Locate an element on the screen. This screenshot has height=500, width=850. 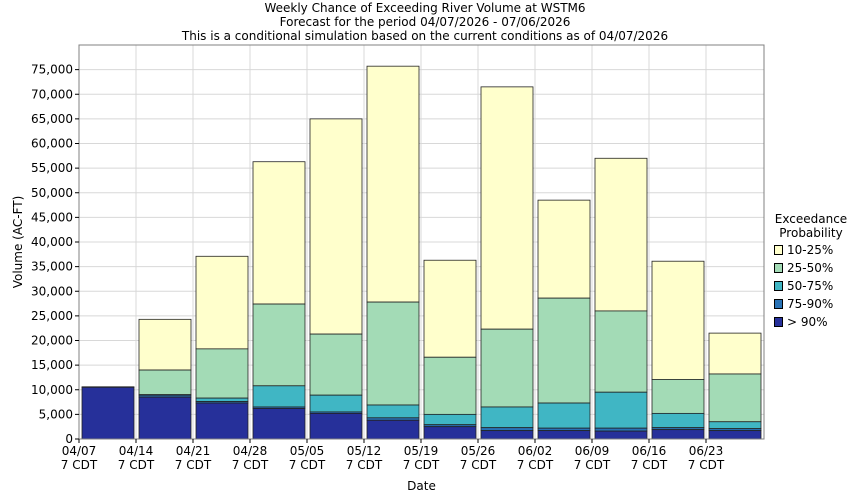
y-tick-label: 25,000 is located at coordinates (52, 316).